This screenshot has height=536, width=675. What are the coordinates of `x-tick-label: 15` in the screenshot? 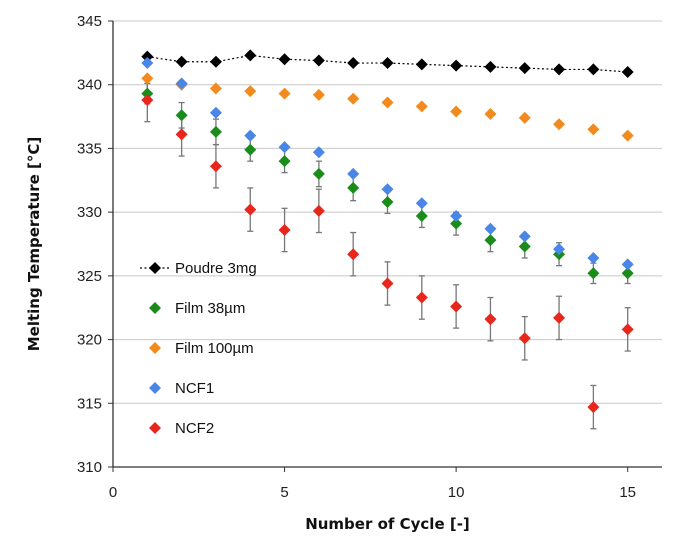 It's located at (627, 492).